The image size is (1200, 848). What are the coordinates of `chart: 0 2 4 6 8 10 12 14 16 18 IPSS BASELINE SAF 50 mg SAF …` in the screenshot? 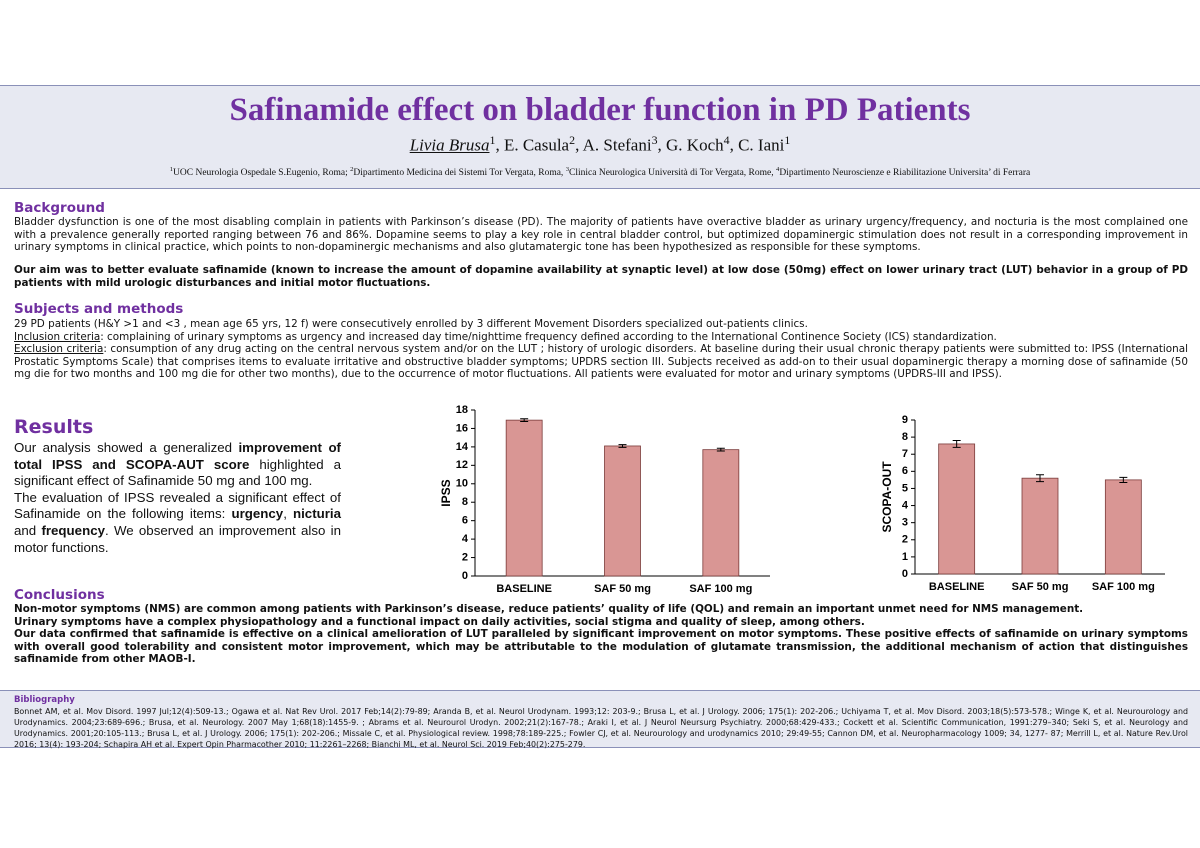 It's located at (604, 499).